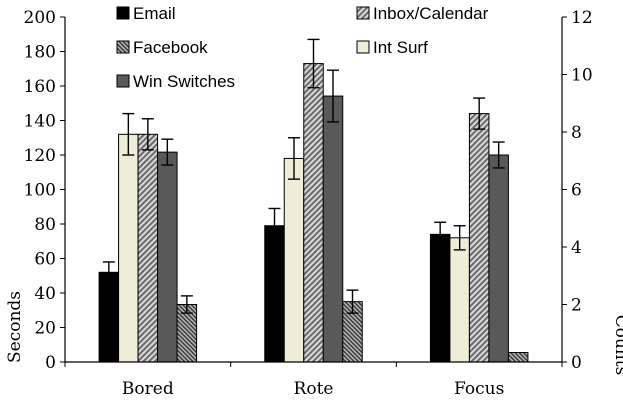 The height and width of the screenshot is (404, 623). Describe the element at coordinates (498, 258) in the screenshot. I see `bar-win-switches-focus` at that location.